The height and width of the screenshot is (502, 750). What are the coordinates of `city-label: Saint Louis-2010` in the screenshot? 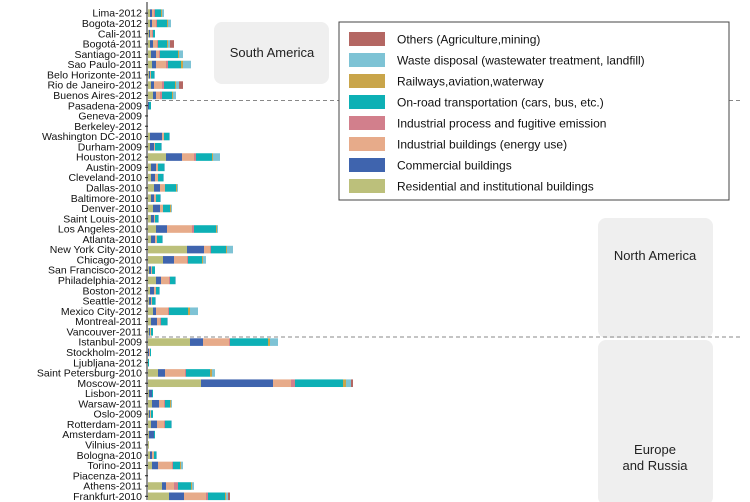 It's located at (102, 219).